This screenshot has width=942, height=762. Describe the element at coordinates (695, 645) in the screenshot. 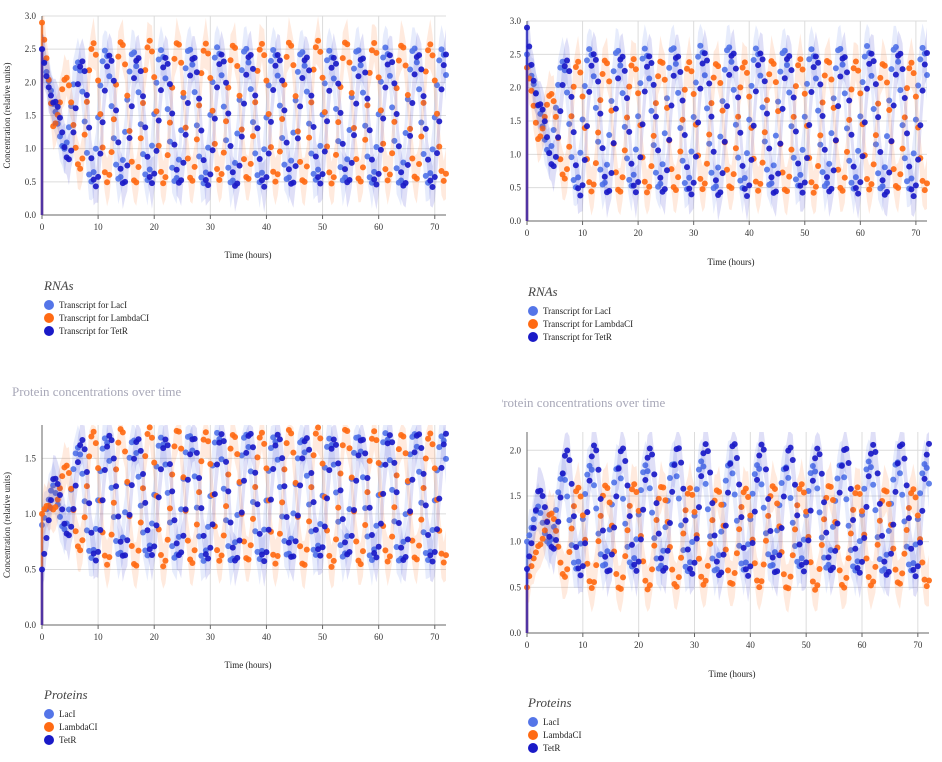

I see `x-tick-label: 30` at that location.